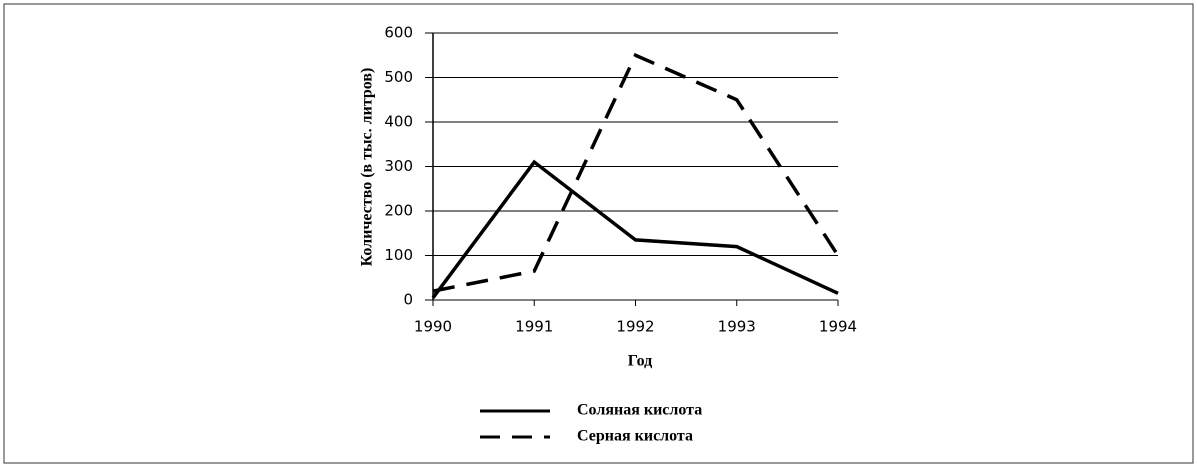  Describe the element at coordinates (635, 327) in the screenshot. I see `x-tick-label: 1992` at that location.